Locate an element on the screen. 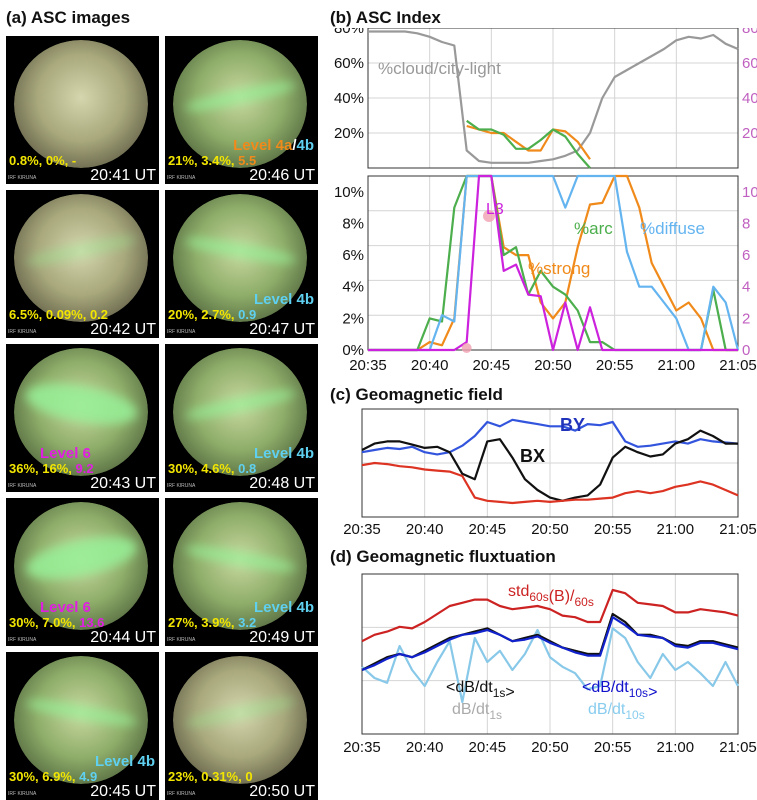 This screenshot has height=800, width=757. asc-image-0: 0.8%, 0%, - IRF KIRUNA 20:41 UT is located at coordinates (82, 110).